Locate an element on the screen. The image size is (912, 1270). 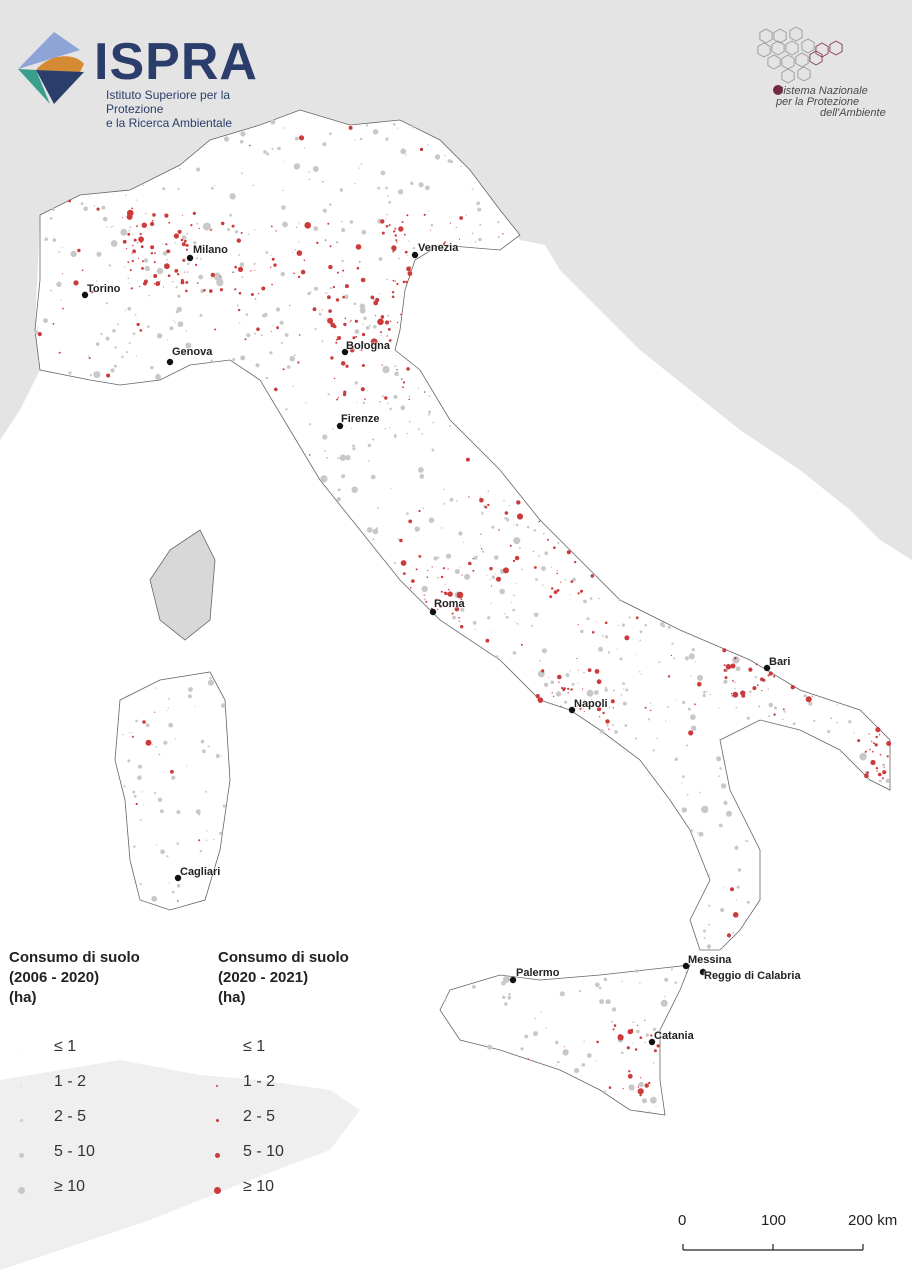
city-label-catania: Catania is located at coordinates (674, 1036).